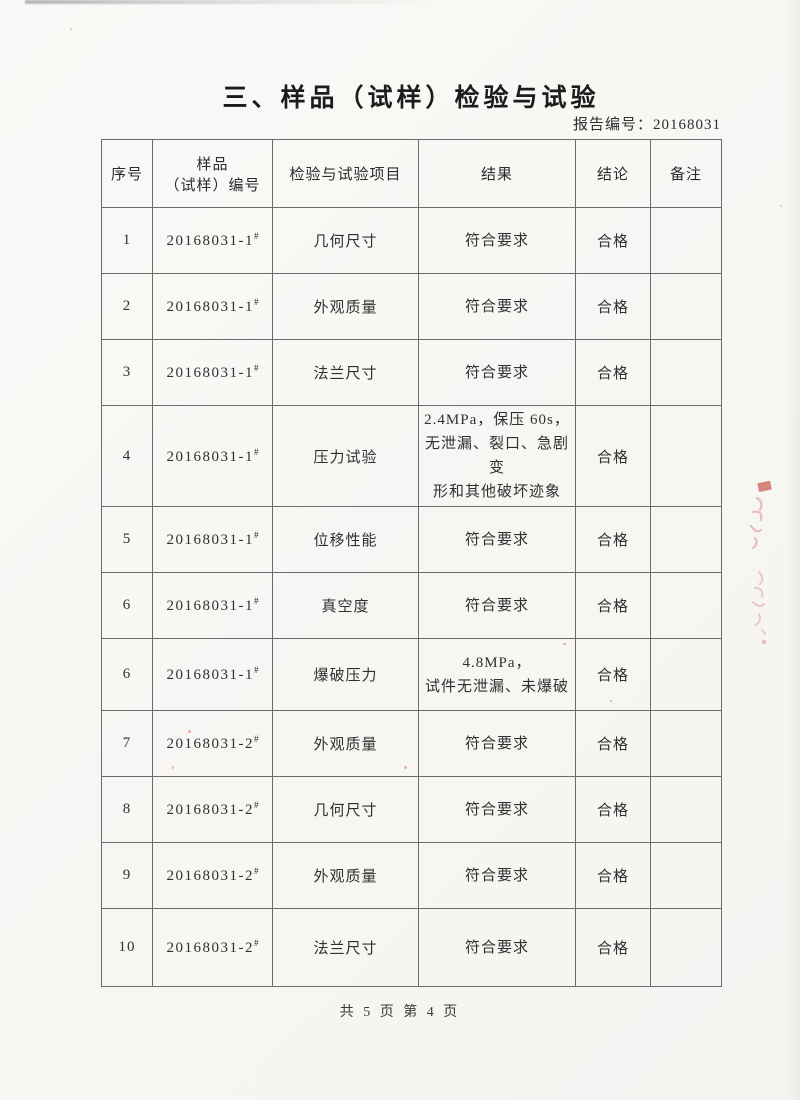  What do you see at coordinates (613, 173) in the screenshot?
I see `header-conclusion: 结论` at bounding box center [613, 173].